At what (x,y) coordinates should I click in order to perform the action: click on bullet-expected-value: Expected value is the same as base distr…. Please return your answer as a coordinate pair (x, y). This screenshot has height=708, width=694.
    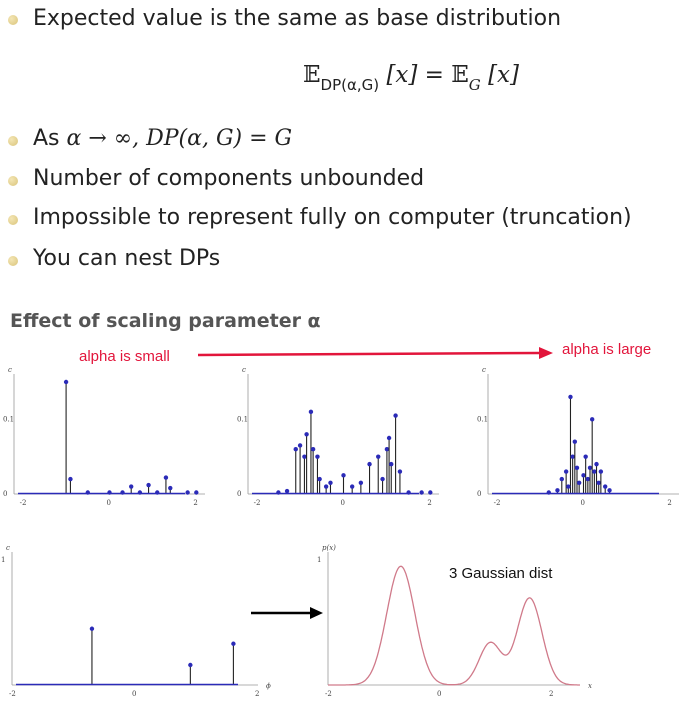
    Looking at the image, I should click on (297, 18).